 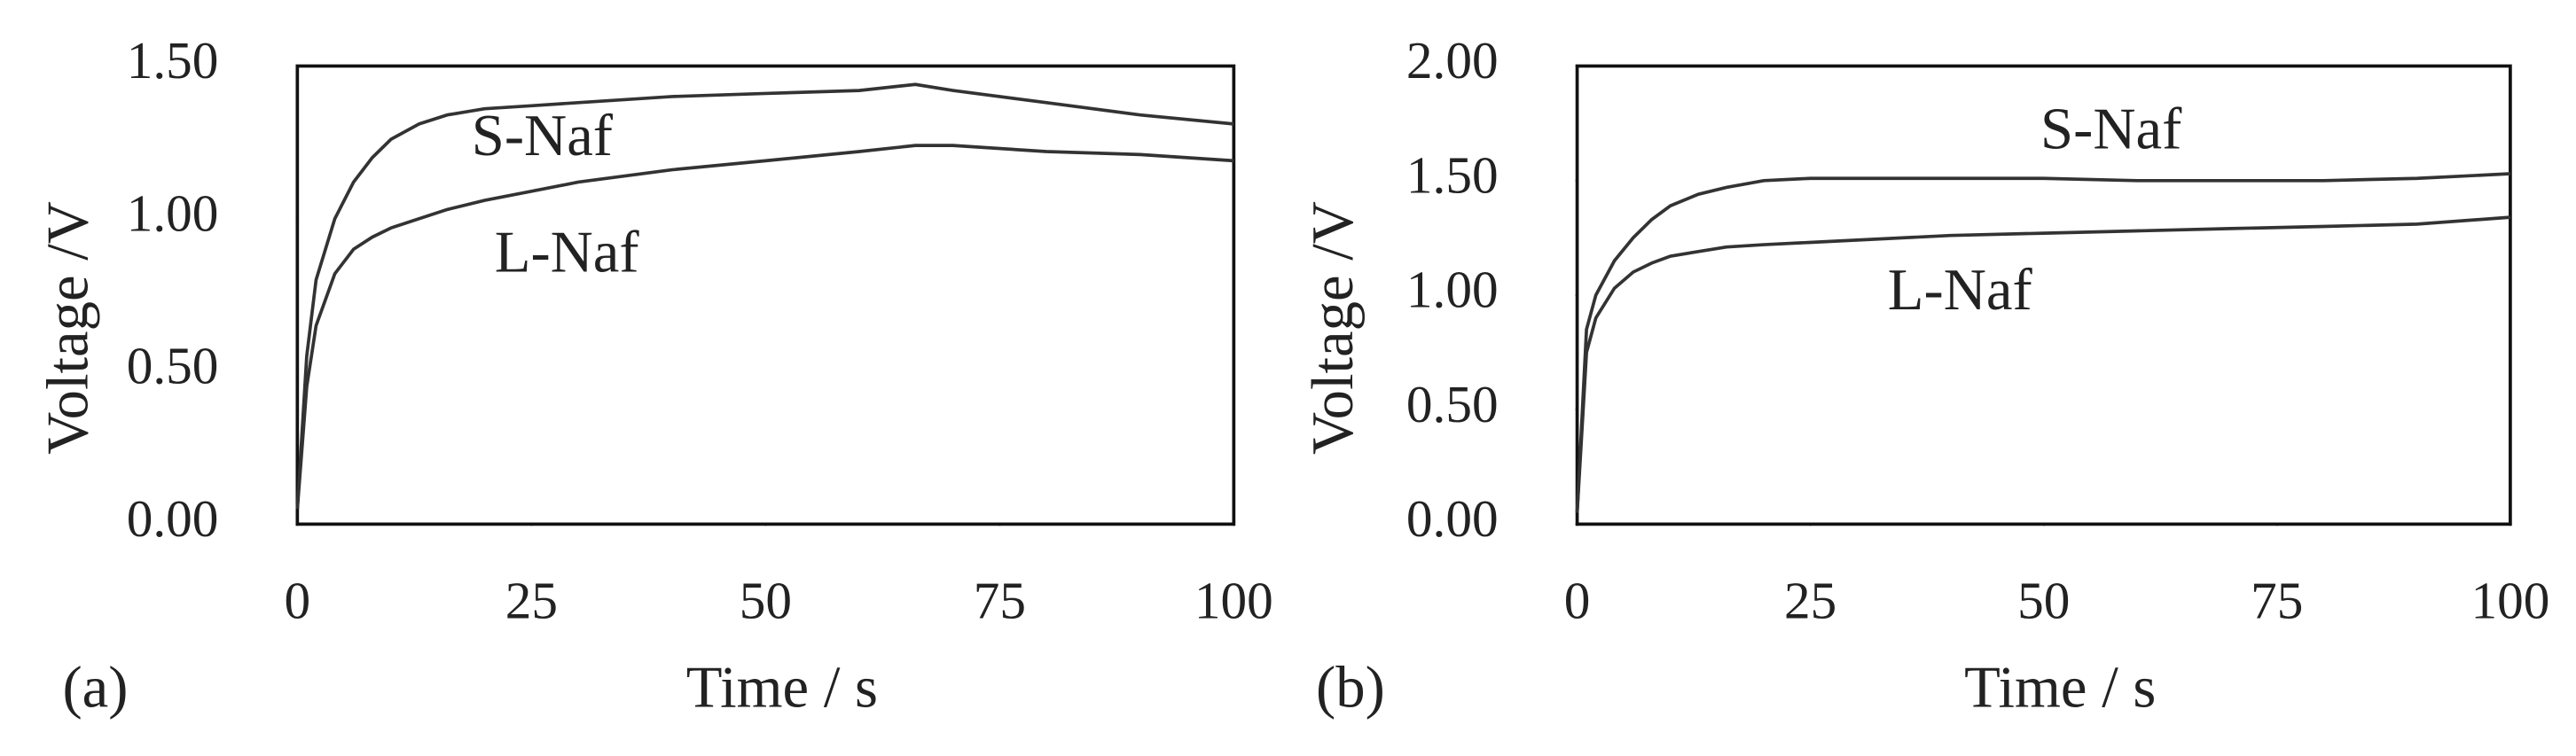 I want to click on y-tick-label: 2.00, so click(x=1452, y=60).